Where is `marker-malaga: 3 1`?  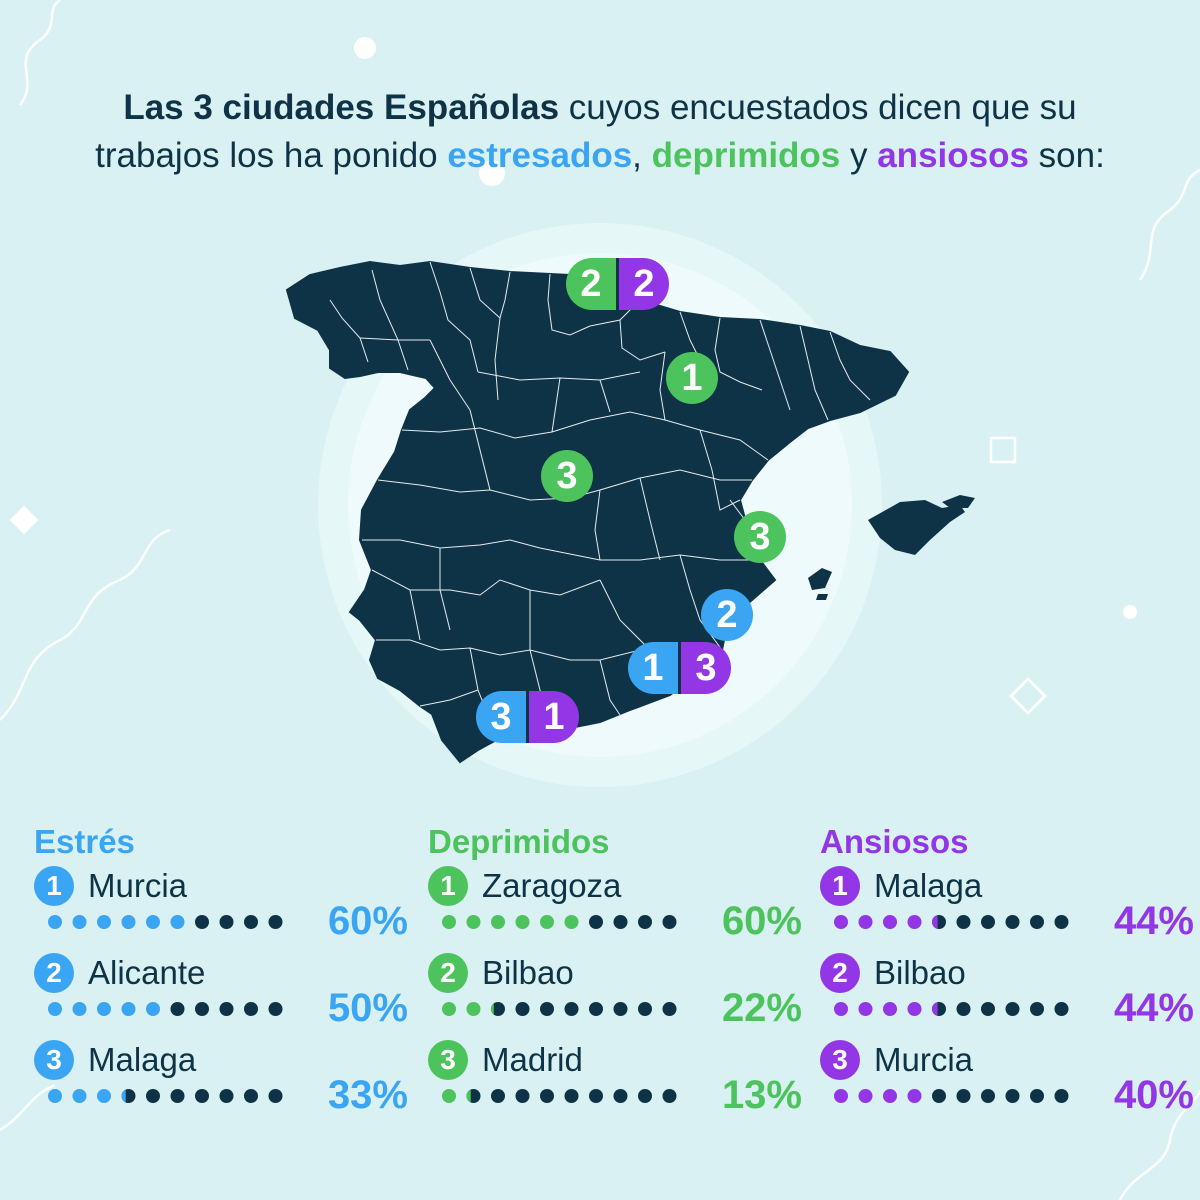
marker-malaga: 3 1 is located at coordinates (527, 717).